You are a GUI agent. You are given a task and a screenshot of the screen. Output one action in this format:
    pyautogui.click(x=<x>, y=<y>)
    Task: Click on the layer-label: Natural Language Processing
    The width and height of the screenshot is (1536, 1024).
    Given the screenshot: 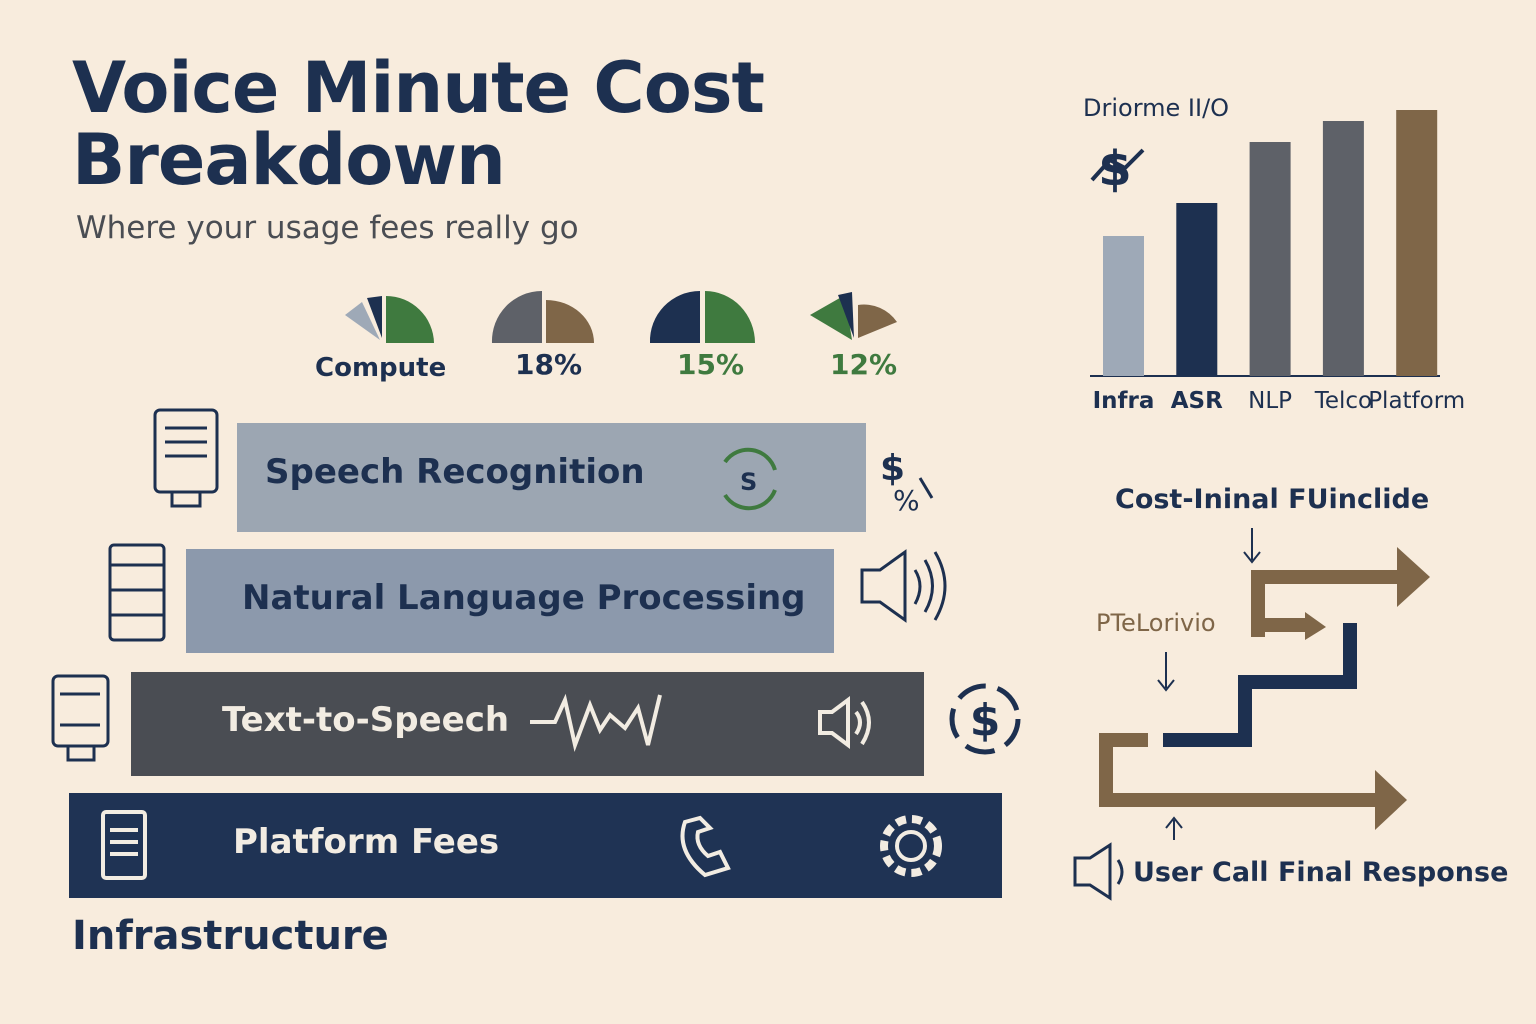 What is the action you would take?
    pyautogui.click(x=524, y=598)
    